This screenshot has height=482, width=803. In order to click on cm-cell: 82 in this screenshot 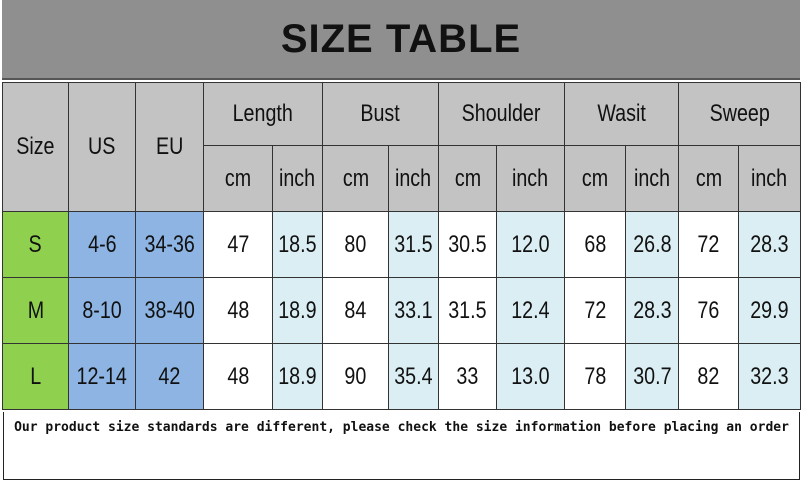, I will do `click(708, 376)`.